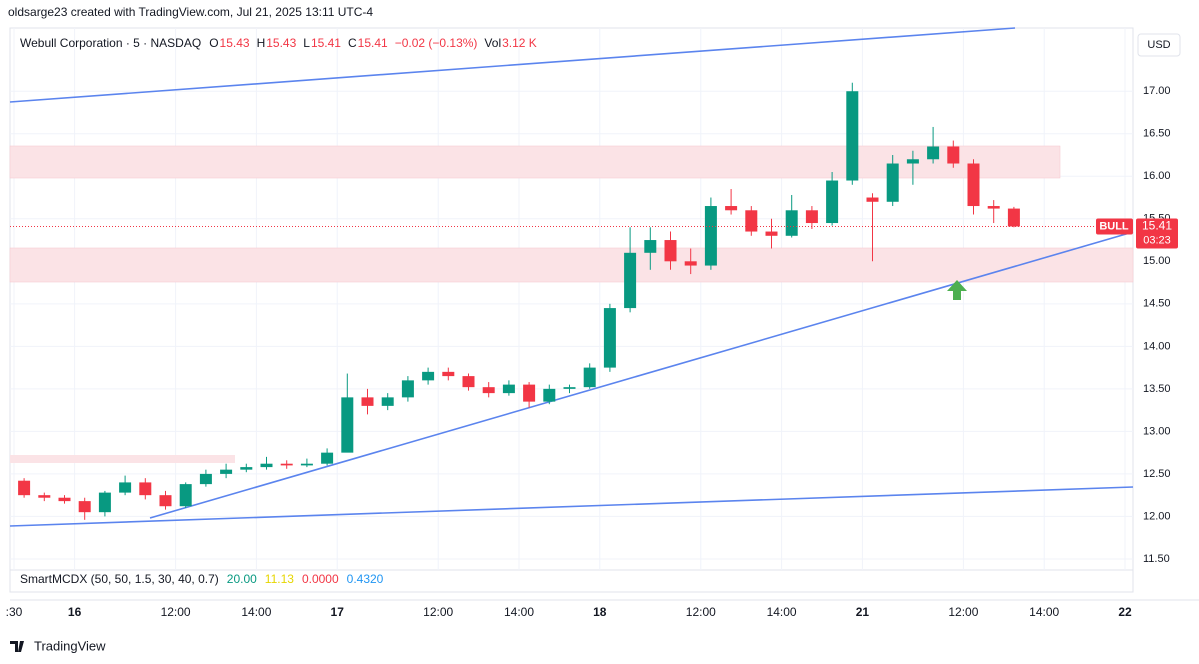  I want to click on legend-key: O, so click(213, 43).